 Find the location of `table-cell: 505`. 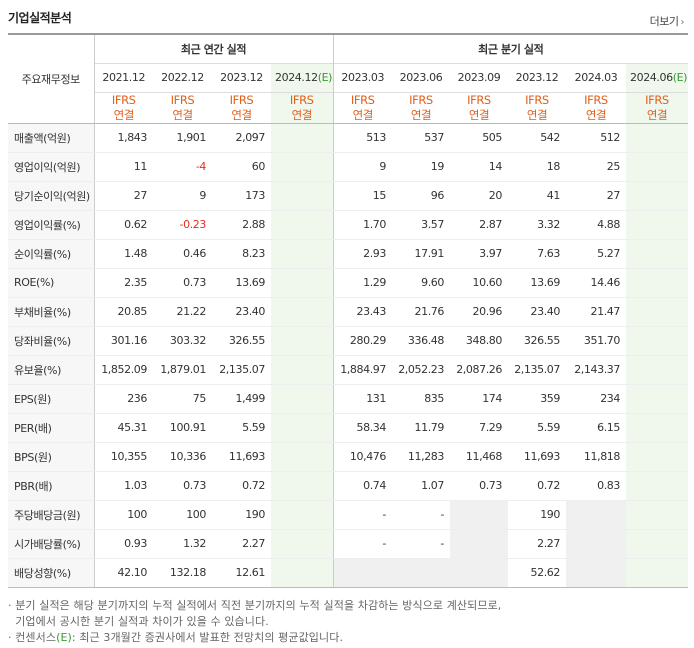

table-cell: 505 is located at coordinates (479, 138).